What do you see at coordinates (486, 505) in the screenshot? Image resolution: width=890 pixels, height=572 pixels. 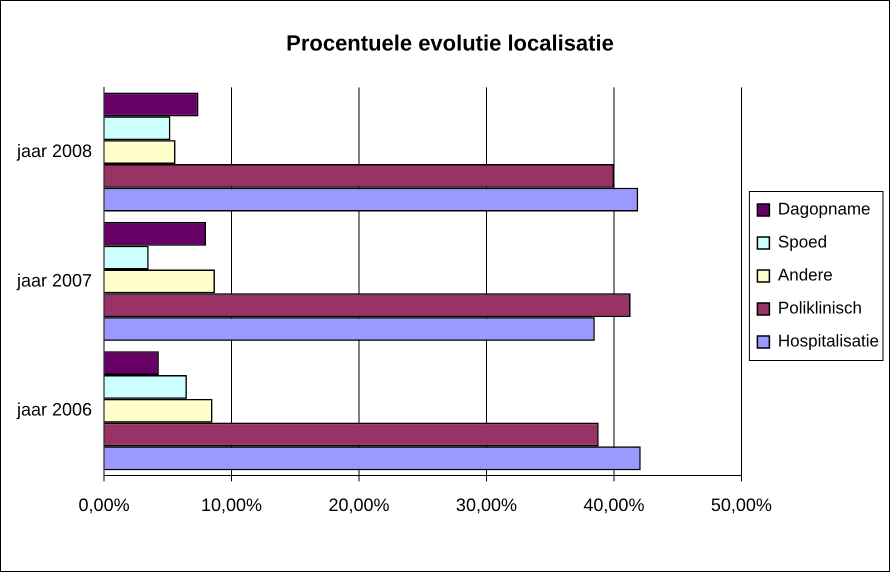 I see `x-tick-label: 30,00%` at bounding box center [486, 505].